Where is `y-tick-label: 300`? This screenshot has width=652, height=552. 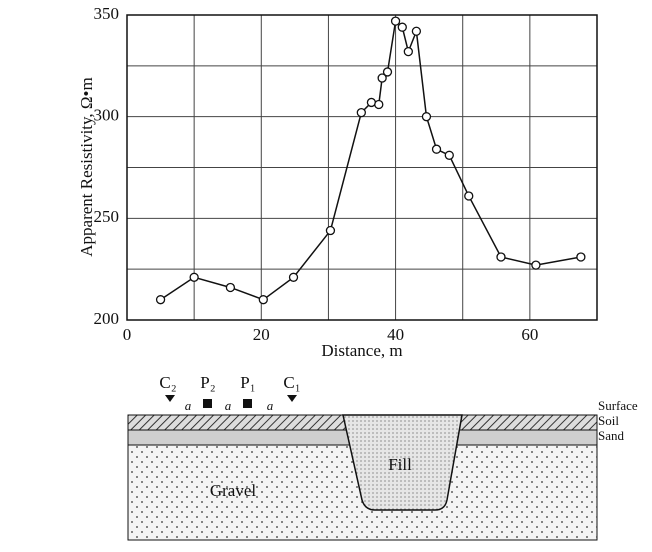 y-tick-label: 300 is located at coordinates (107, 115).